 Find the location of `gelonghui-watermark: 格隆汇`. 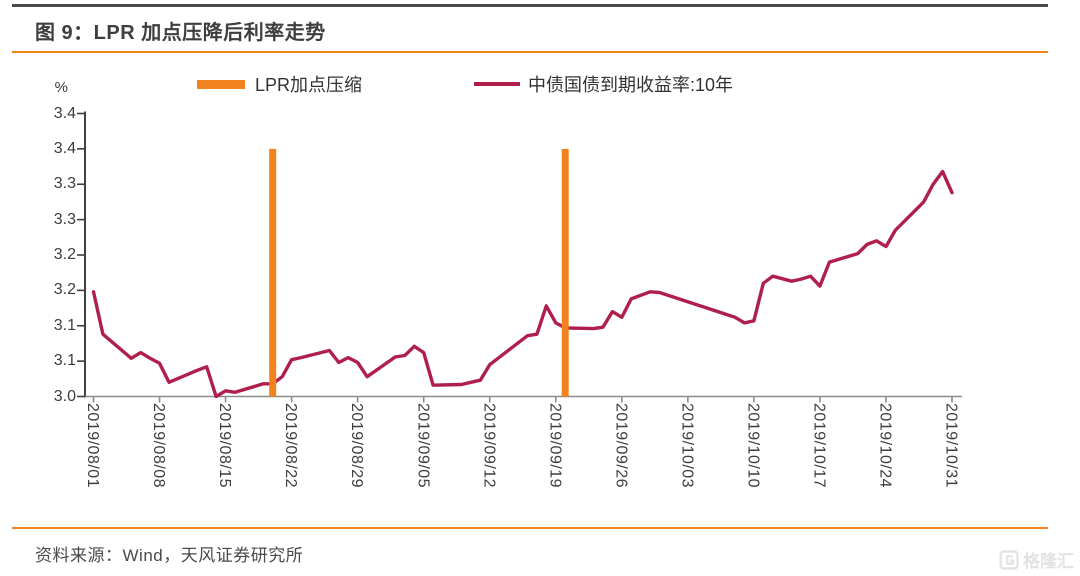

gelonghui-watermark: 格隆汇 is located at coordinates (1036, 559).